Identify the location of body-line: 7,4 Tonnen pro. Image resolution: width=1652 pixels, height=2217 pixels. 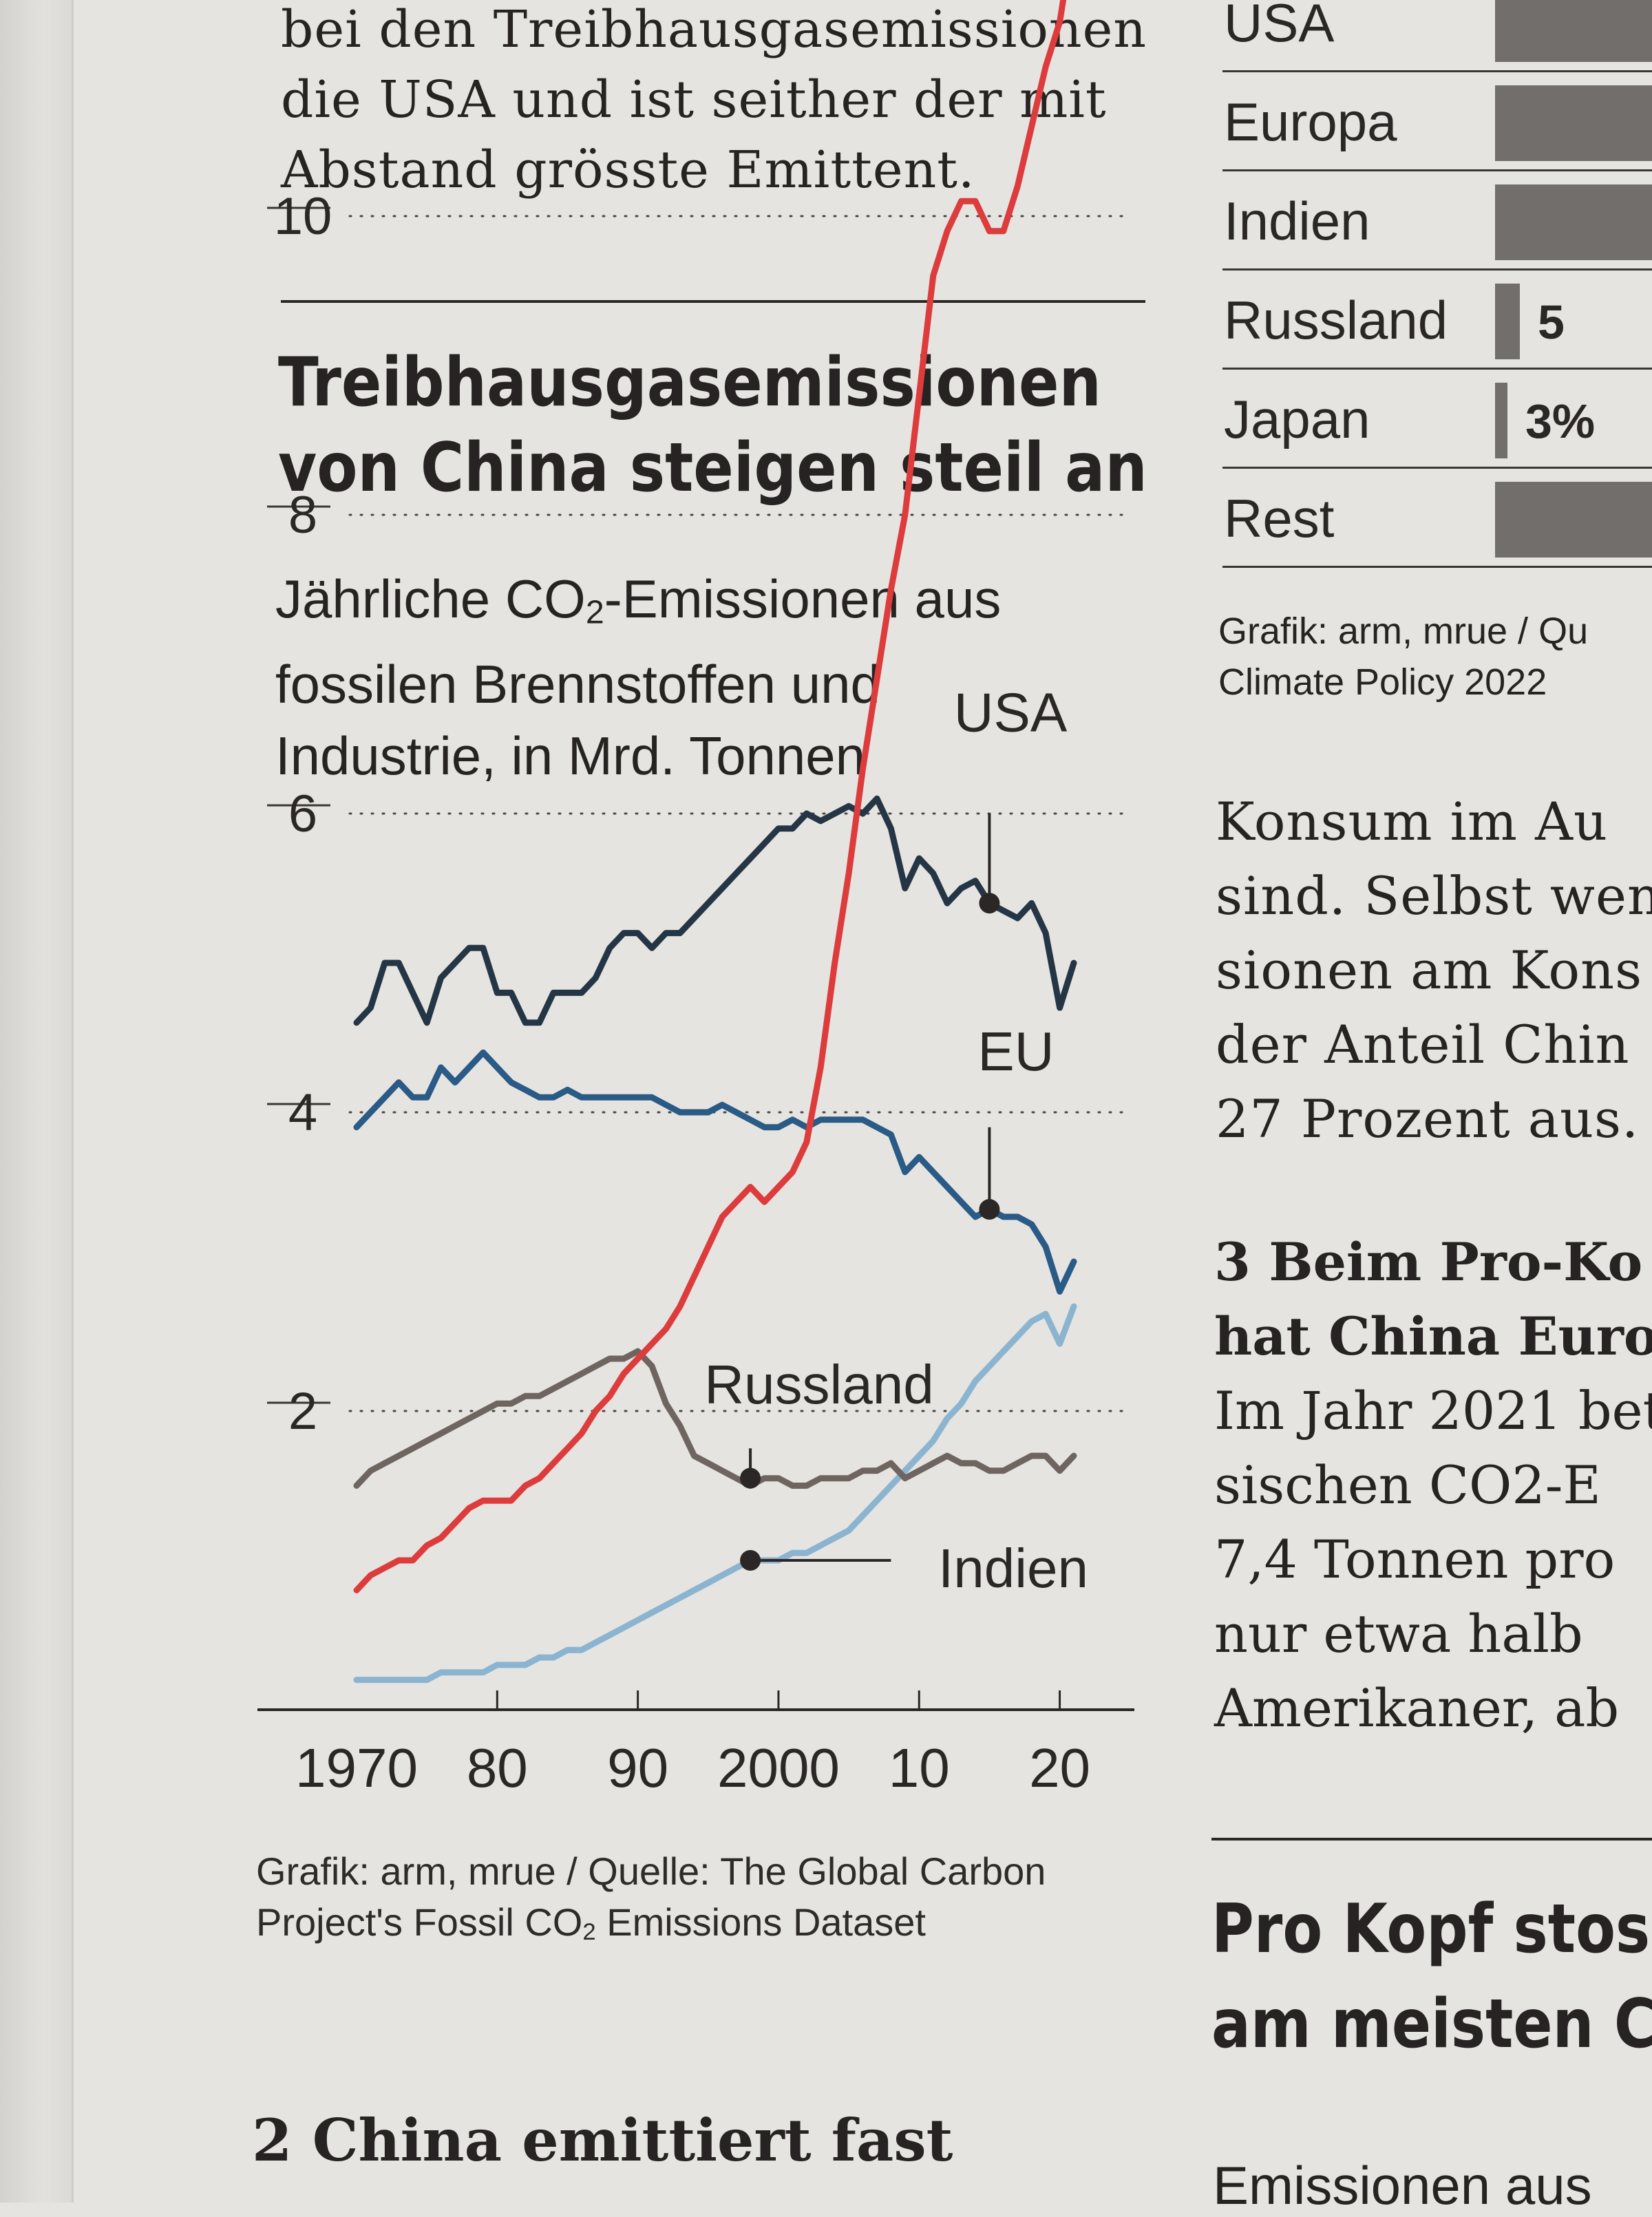
(1415, 1559).